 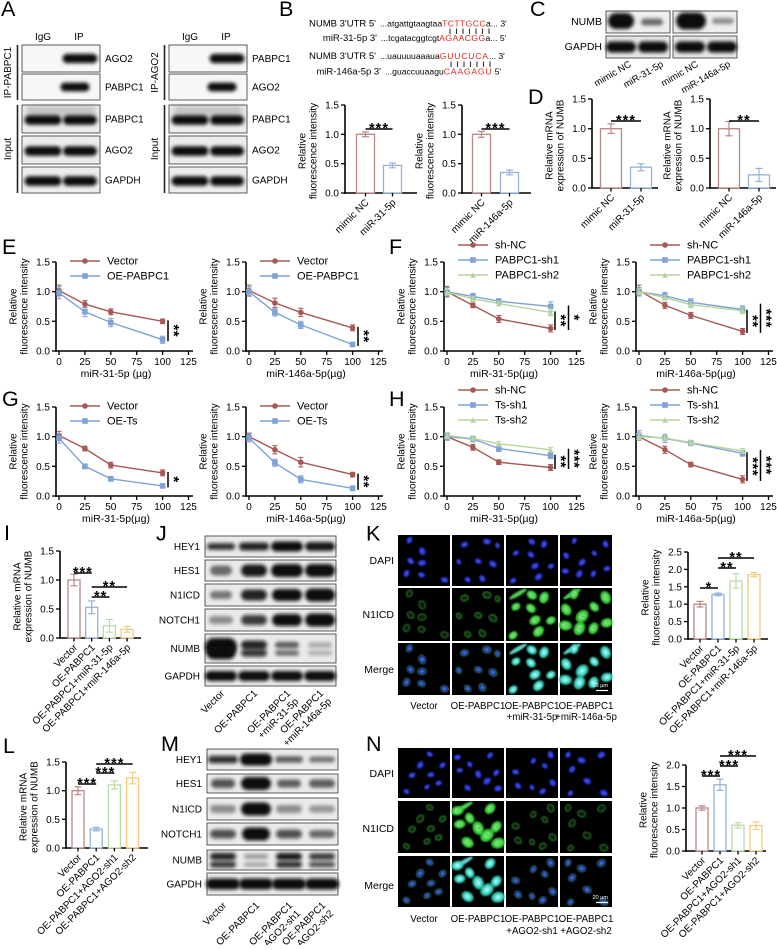 What do you see at coordinates (601, 898) in the screenshot?
I see `svg-text: 20 µm` at bounding box center [601, 898].